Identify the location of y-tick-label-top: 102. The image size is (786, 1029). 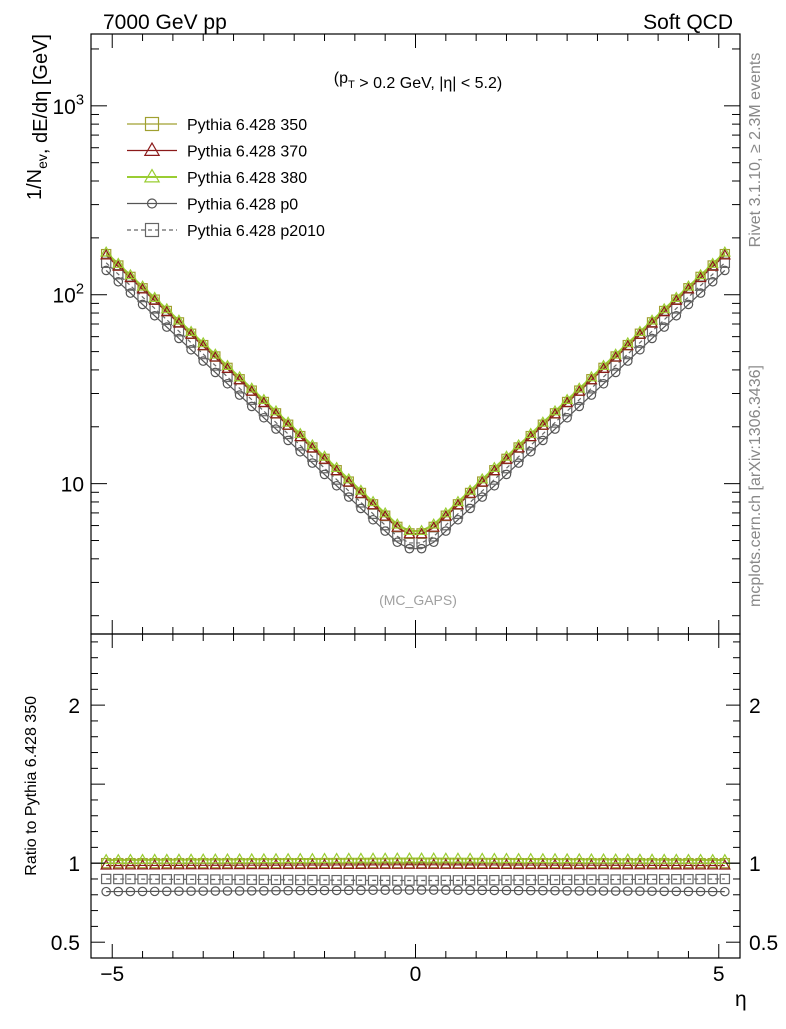
(68, 294).